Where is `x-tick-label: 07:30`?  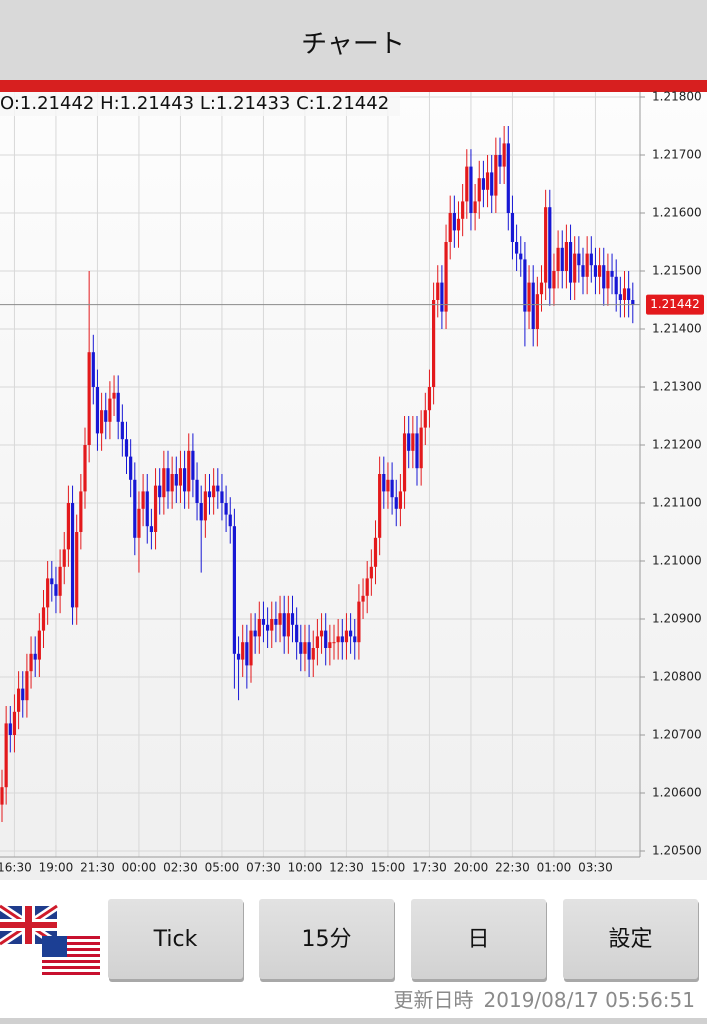 x-tick-label: 07:30 is located at coordinates (263, 868).